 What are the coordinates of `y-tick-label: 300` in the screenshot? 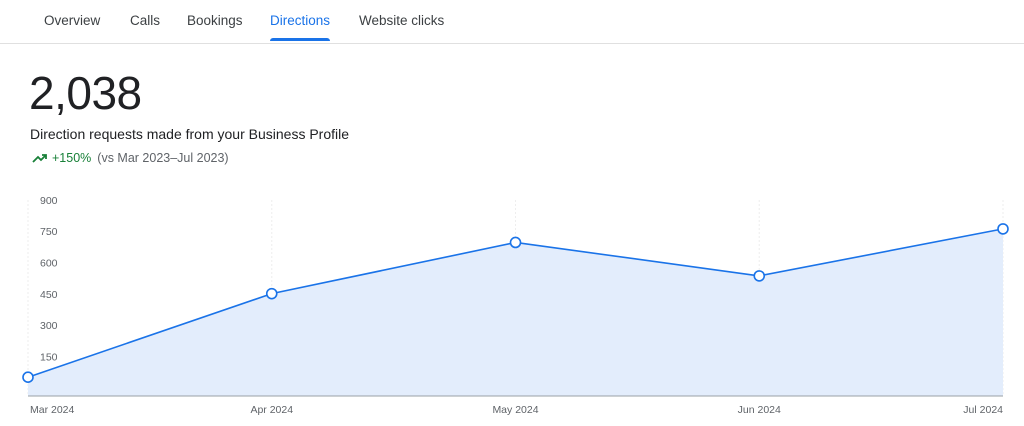 It's located at (49, 326).